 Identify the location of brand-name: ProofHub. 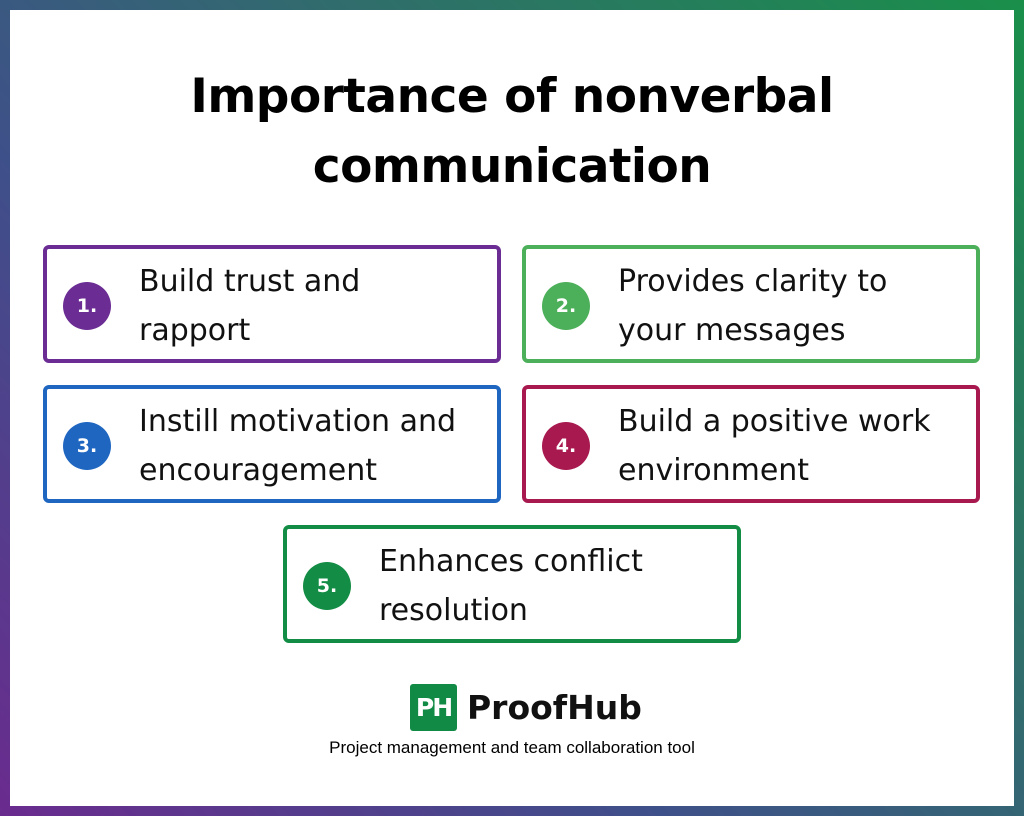
(554, 707).